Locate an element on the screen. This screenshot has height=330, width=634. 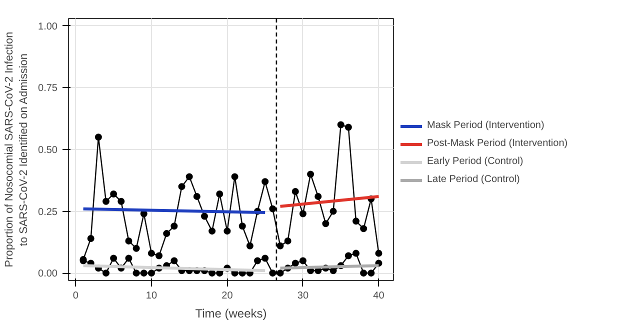
y-axis-title: Proportion of Nosocomial SARS-CoV-2 Infection to SARS-CoV-2 Identified on Admission is located at coordinates (17, 150).